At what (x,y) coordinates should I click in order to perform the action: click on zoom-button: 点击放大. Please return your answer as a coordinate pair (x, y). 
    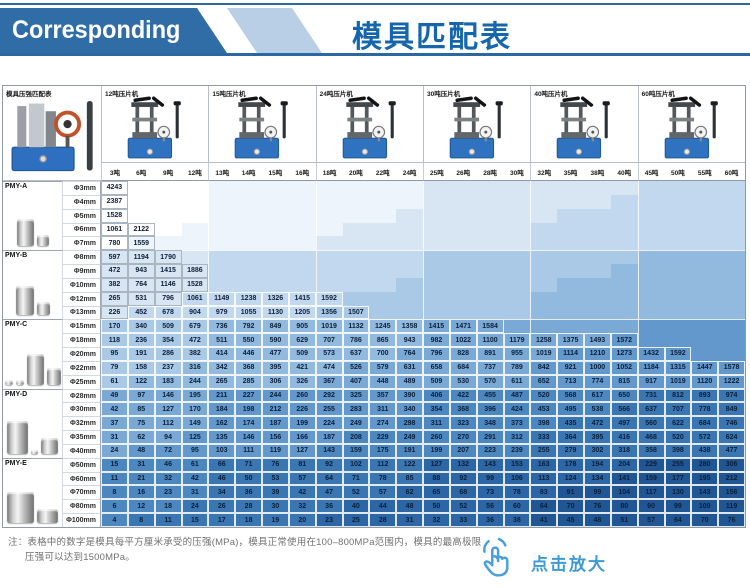
    Looking at the image, I should click on (542, 562).